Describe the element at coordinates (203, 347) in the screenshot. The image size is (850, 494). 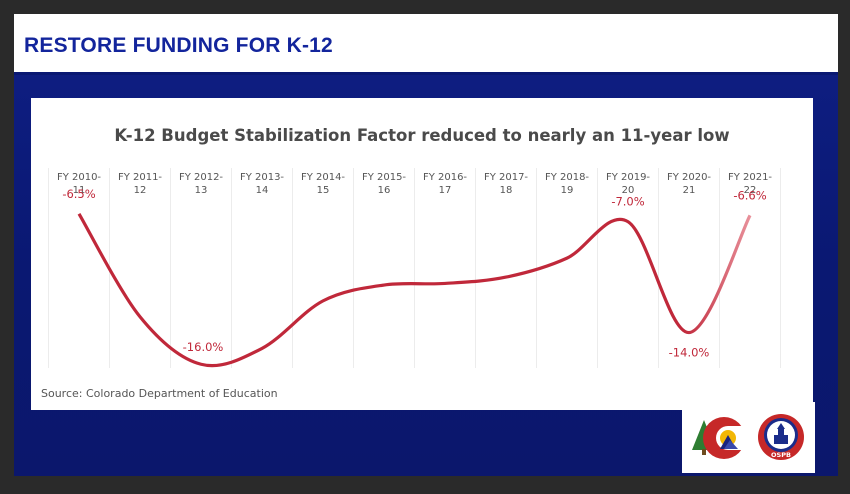
I see `data-label: -16.0%` at that location.